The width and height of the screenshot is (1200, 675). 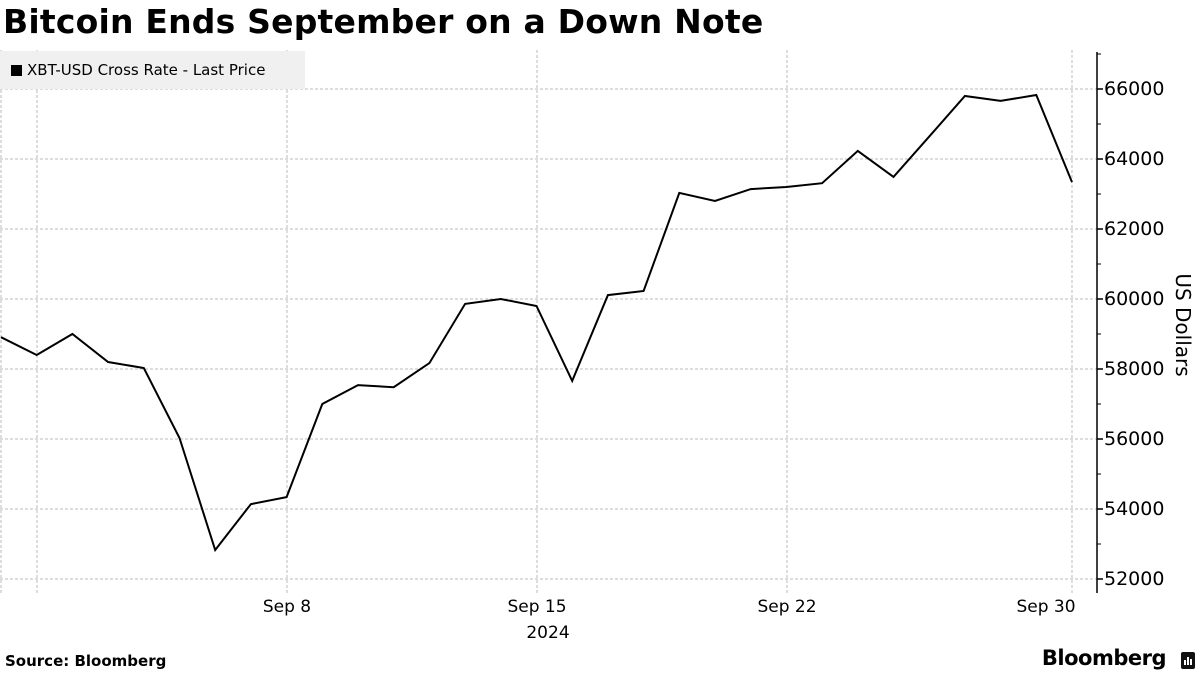 What do you see at coordinates (1134, 299) in the screenshot?
I see `y-tick-label: 60000` at bounding box center [1134, 299].